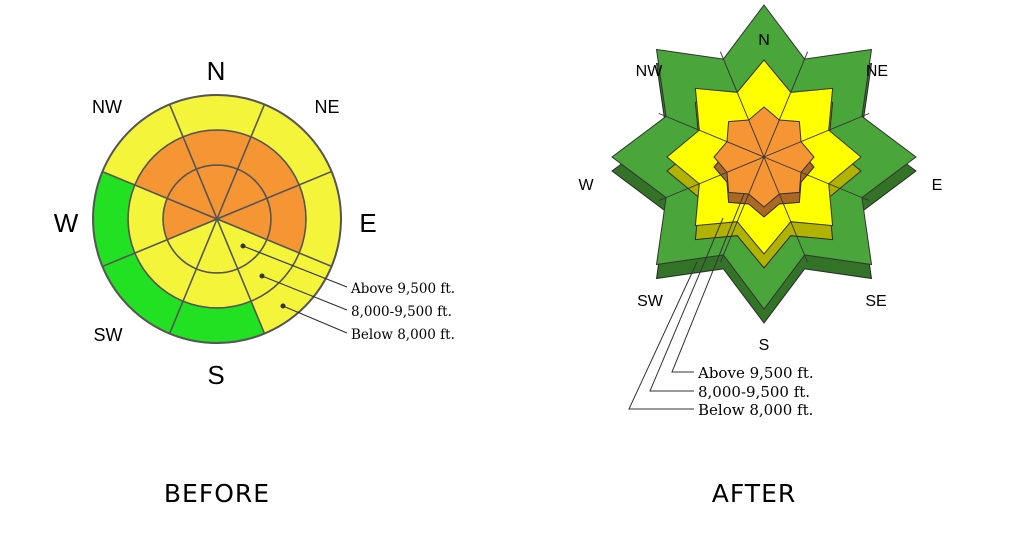 Image resolution: width=1010 pixels, height=542 pixels. I want to click on before-label-nw: NW, so click(107, 107).